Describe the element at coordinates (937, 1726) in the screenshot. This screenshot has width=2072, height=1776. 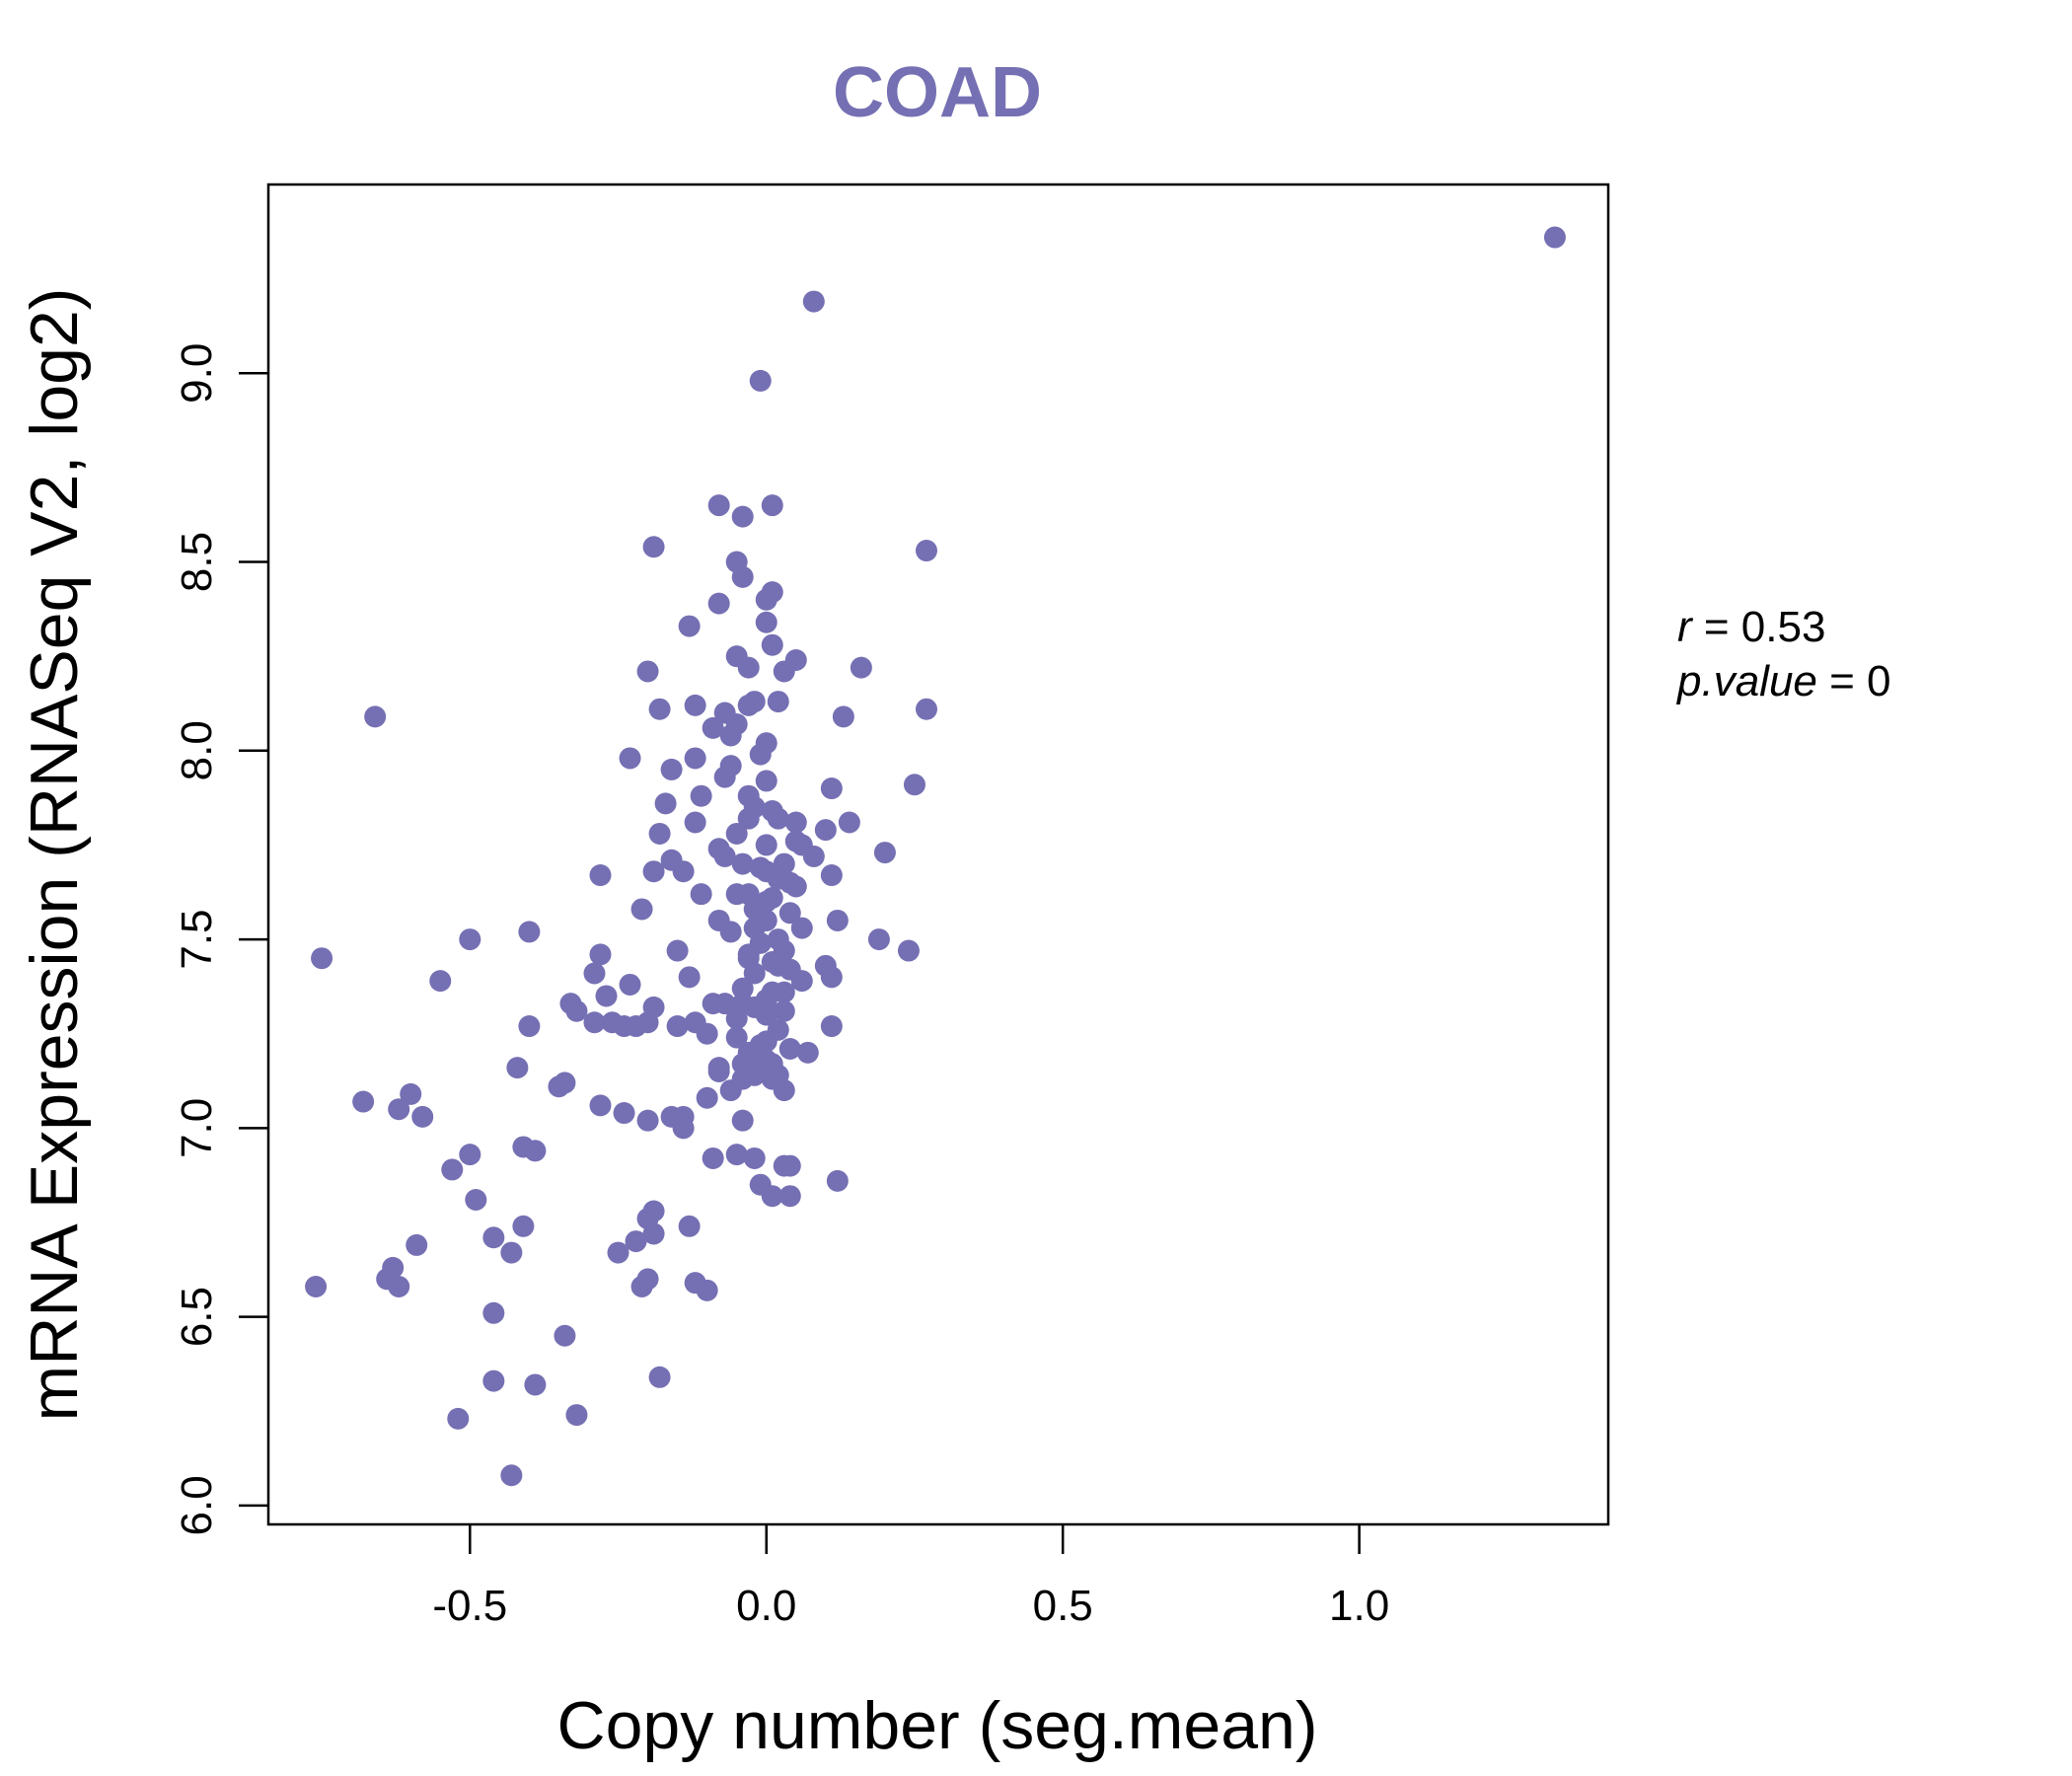
I see `x-axis-label: Copy number (seg.mean)` at that location.